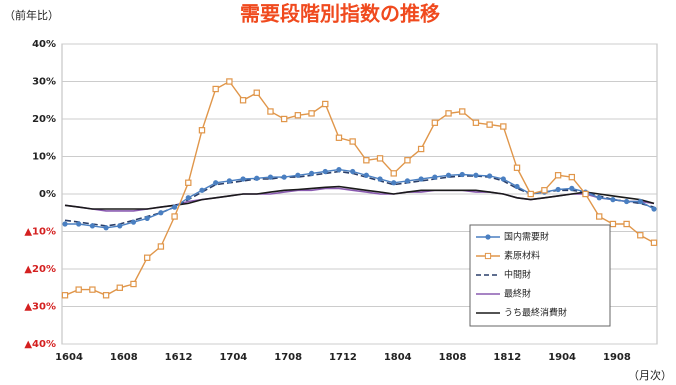 The width and height of the screenshot is (676, 385). Describe the element at coordinates (562, 357) in the screenshot. I see `x-tick-label: 1904` at that location.